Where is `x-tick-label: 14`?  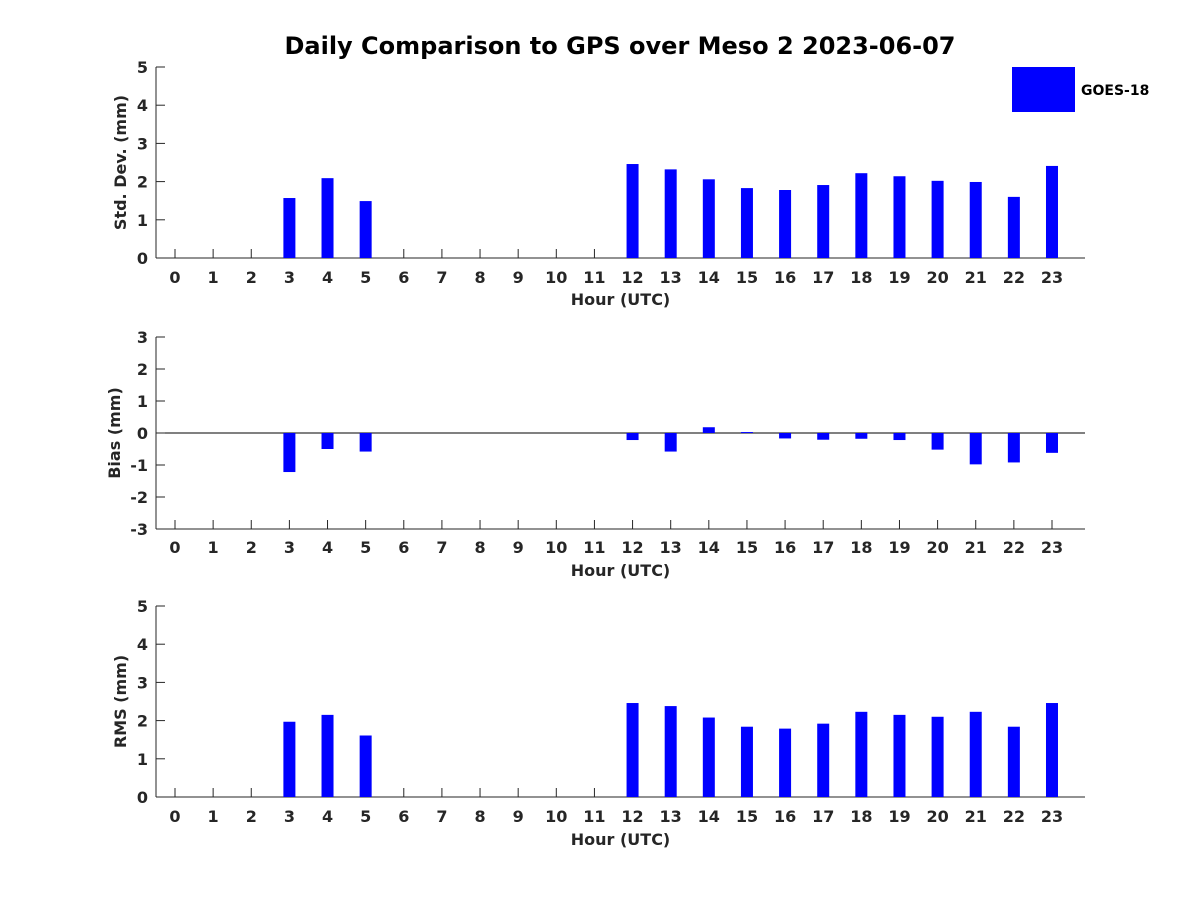 x-tick-label: 14 is located at coordinates (709, 816).